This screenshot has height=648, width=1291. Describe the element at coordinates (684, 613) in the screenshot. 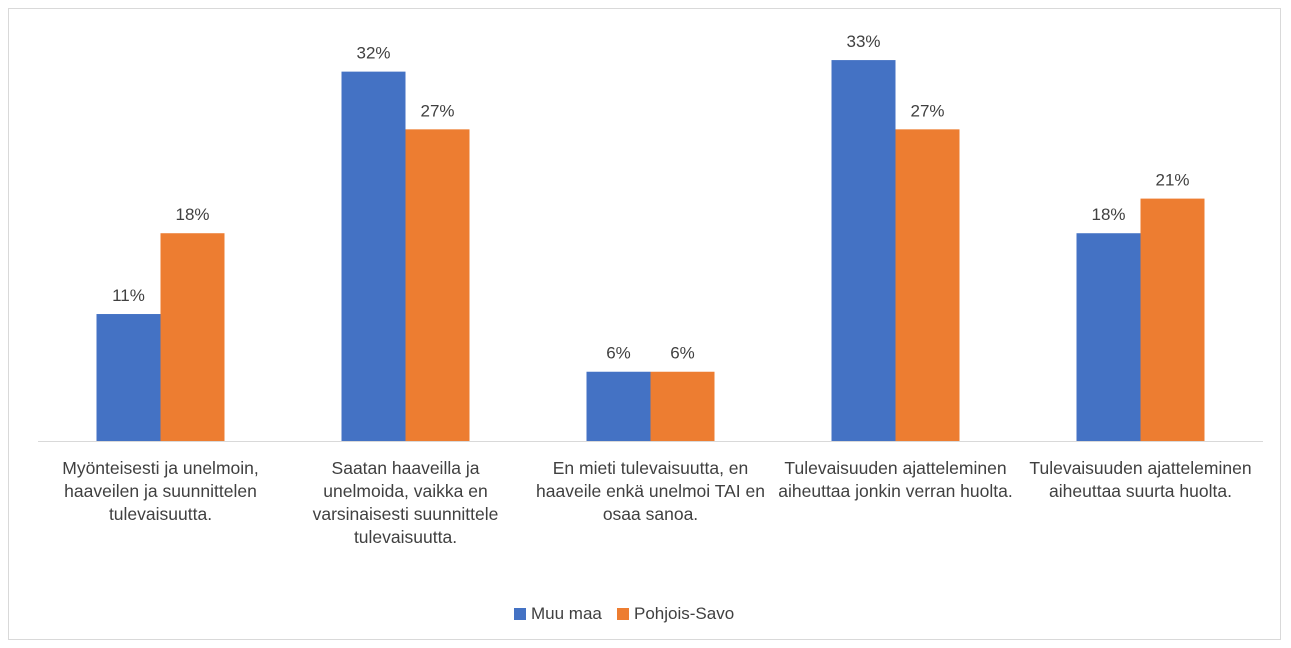

I see `legend-label: Pohjois-Savo` at that location.